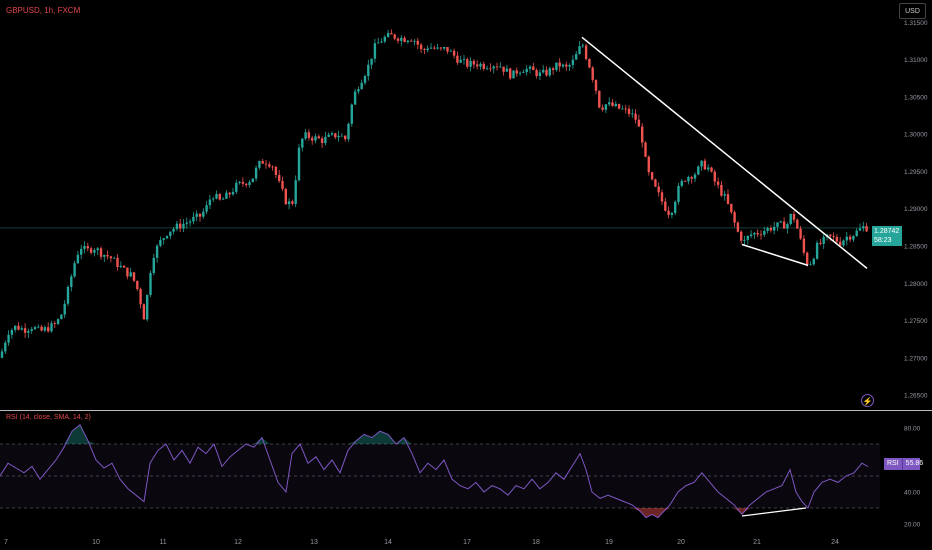  What do you see at coordinates (757, 542) in the screenshot?
I see `time-tick-label: 21` at bounding box center [757, 542].